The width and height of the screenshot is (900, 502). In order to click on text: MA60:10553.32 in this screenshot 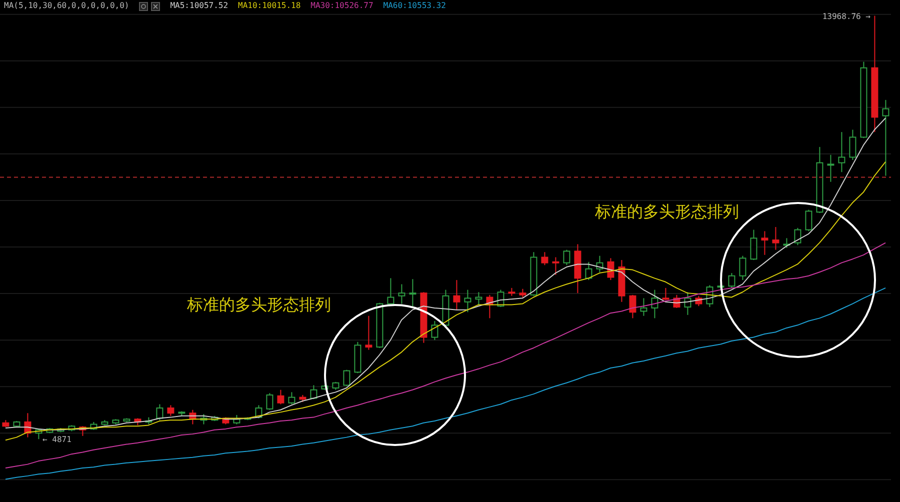, I will do `click(414, 6)`.